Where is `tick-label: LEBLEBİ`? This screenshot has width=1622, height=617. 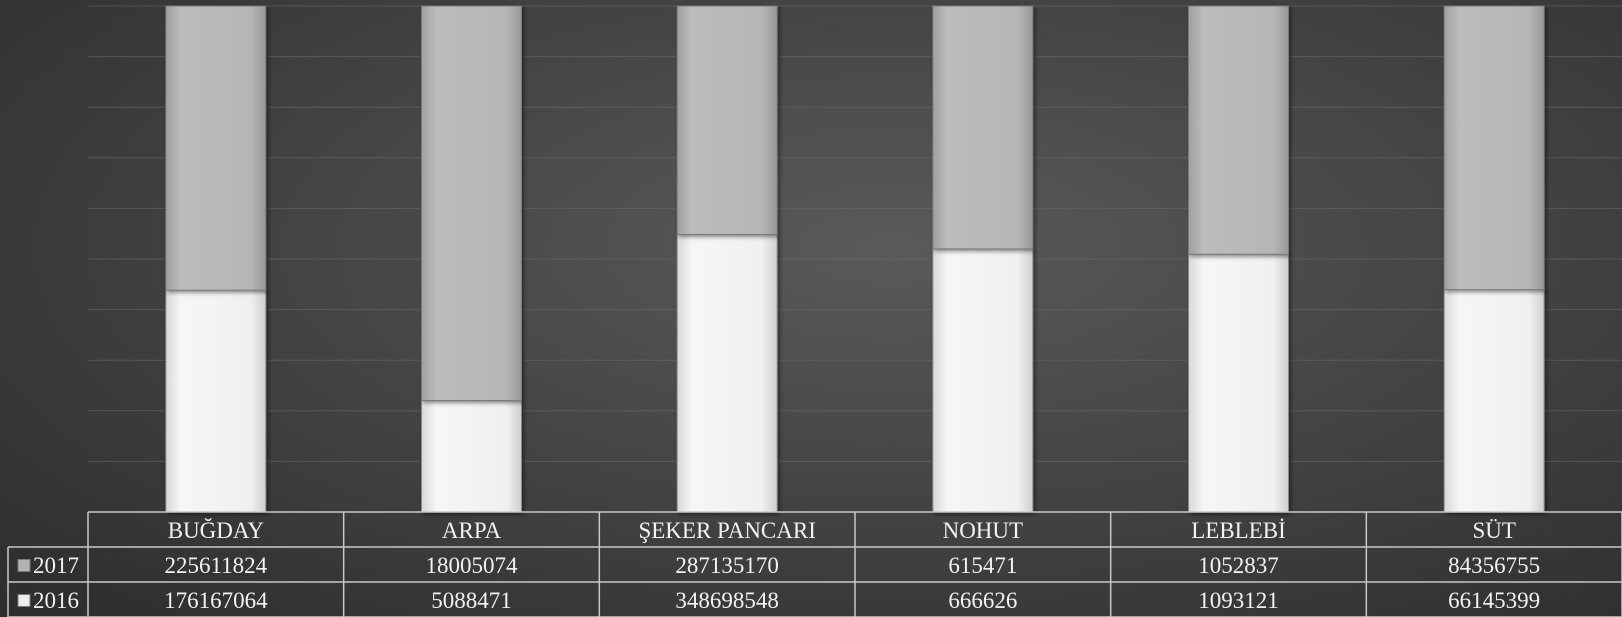
tick-label: LEBLEBİ is located at coordinates (1238, 530).